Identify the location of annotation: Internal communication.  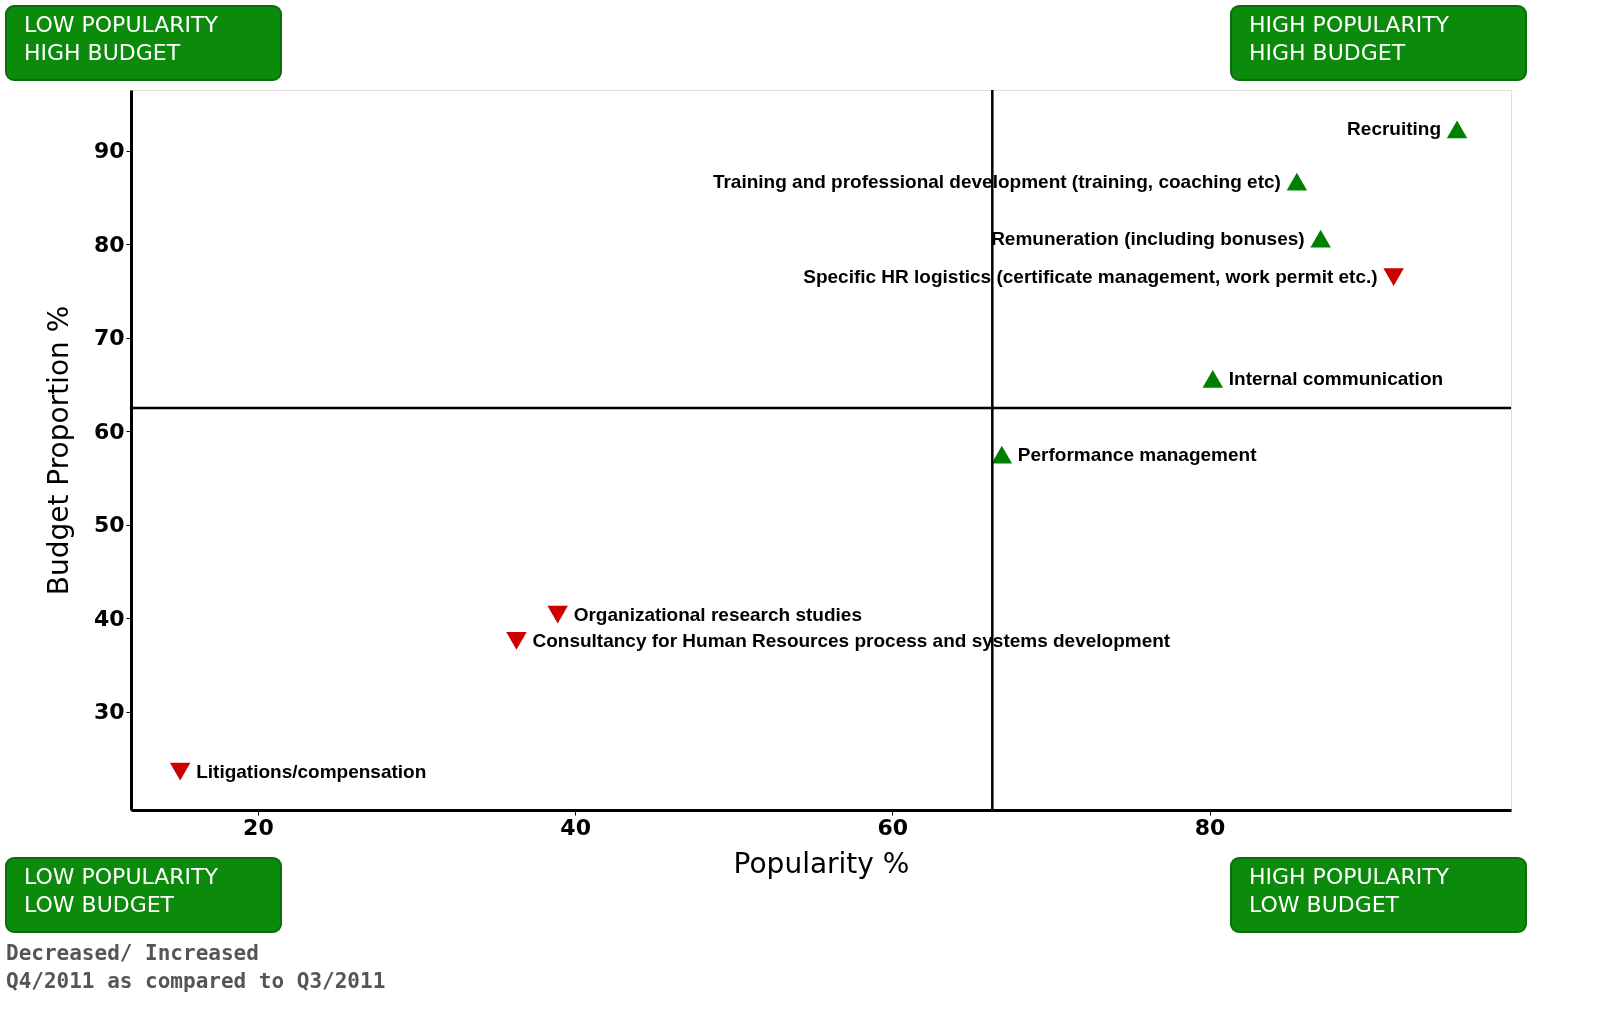
(1336, 378).